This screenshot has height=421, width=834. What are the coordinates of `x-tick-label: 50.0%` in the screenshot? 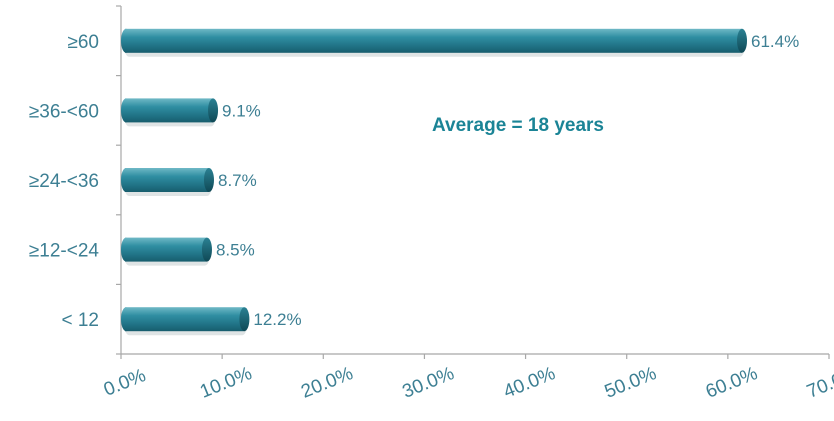 It's located at (631, 383).